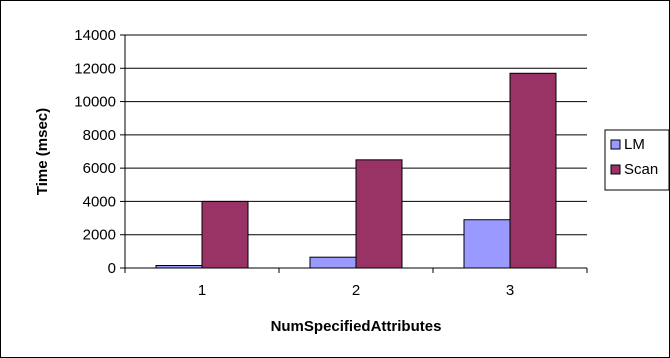 This screenshot has height=358, width=670. I want to click on x-tick-label: 3, so click(510, 290).